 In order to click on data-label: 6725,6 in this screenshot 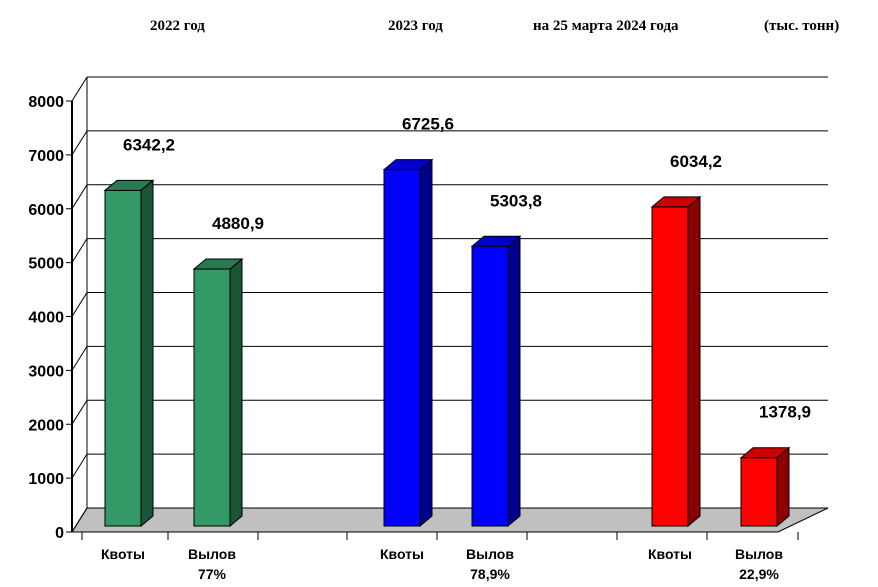, I will do `click(428, 124)`.